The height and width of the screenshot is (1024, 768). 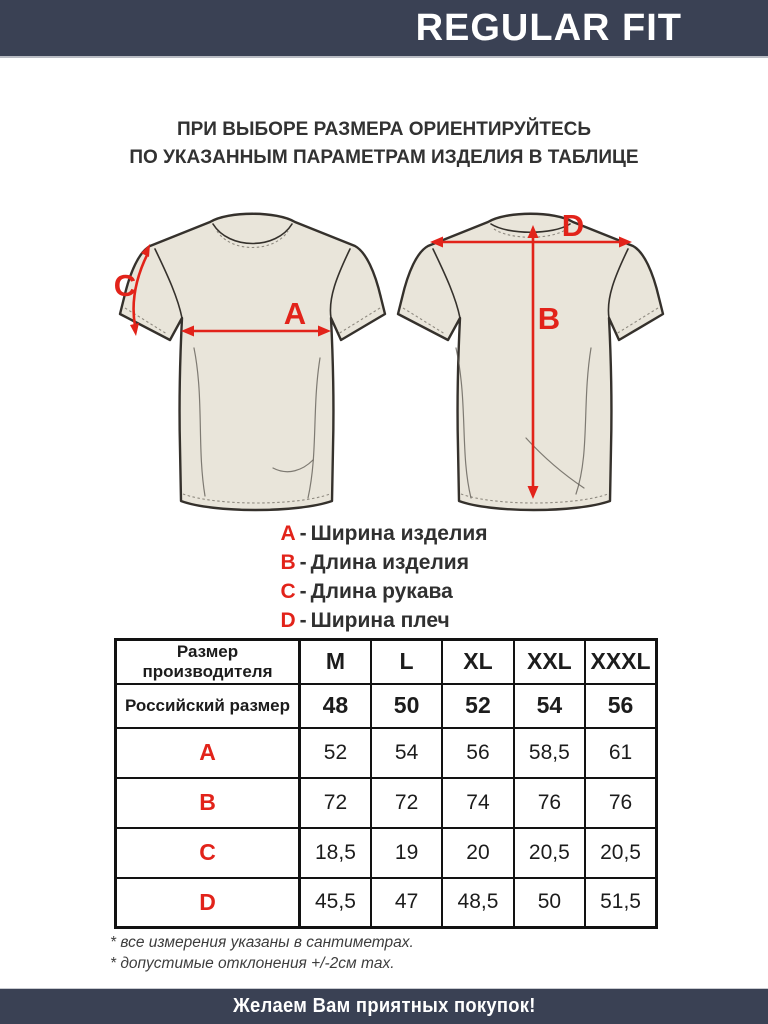 I want to click on table-cell: 20, so click(x=478, y=852).